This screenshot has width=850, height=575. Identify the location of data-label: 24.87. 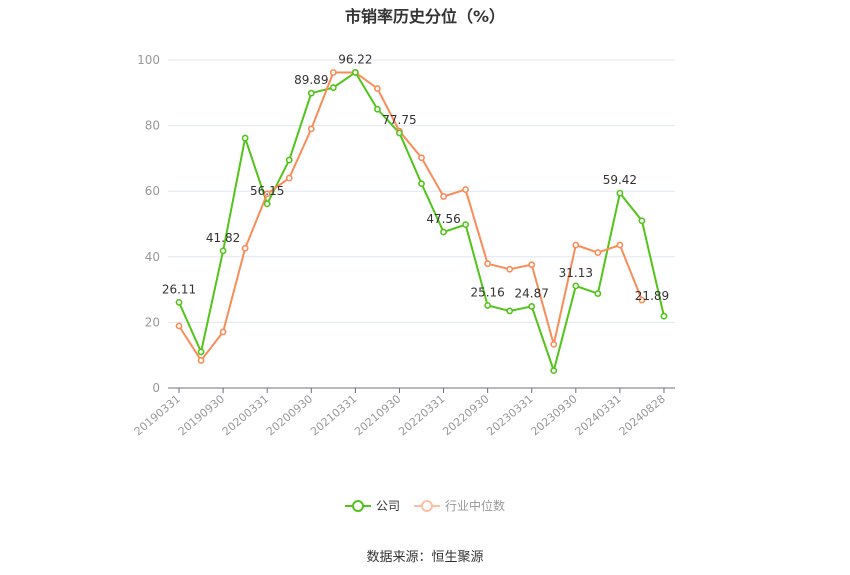
(532, 293).